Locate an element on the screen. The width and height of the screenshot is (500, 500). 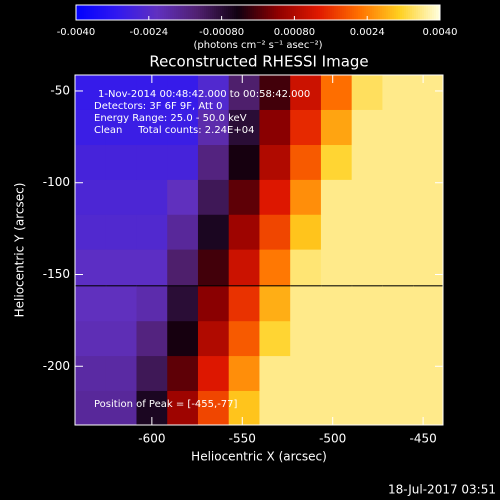
y-tick-label: -100 is located at coordinates (56, 182).